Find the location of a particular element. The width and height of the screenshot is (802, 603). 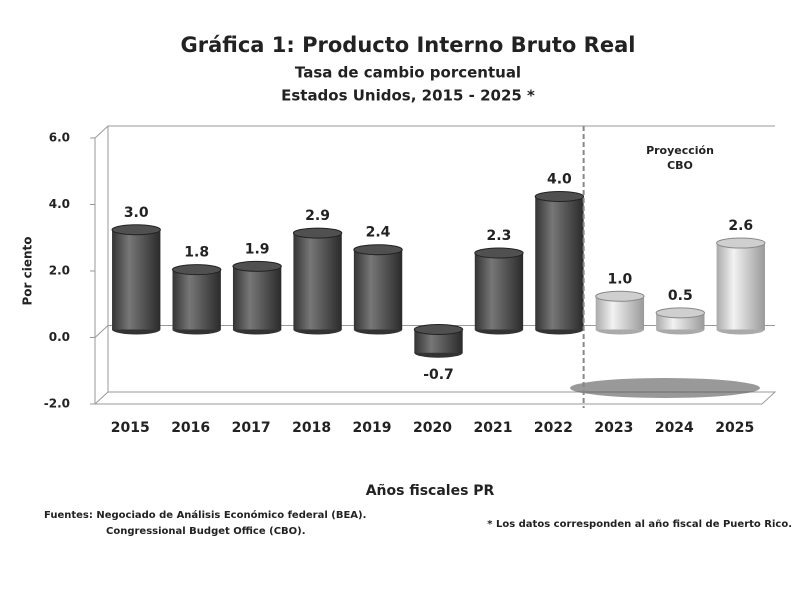

x-tick-label: 2022 is located at coordinates (553, 428).